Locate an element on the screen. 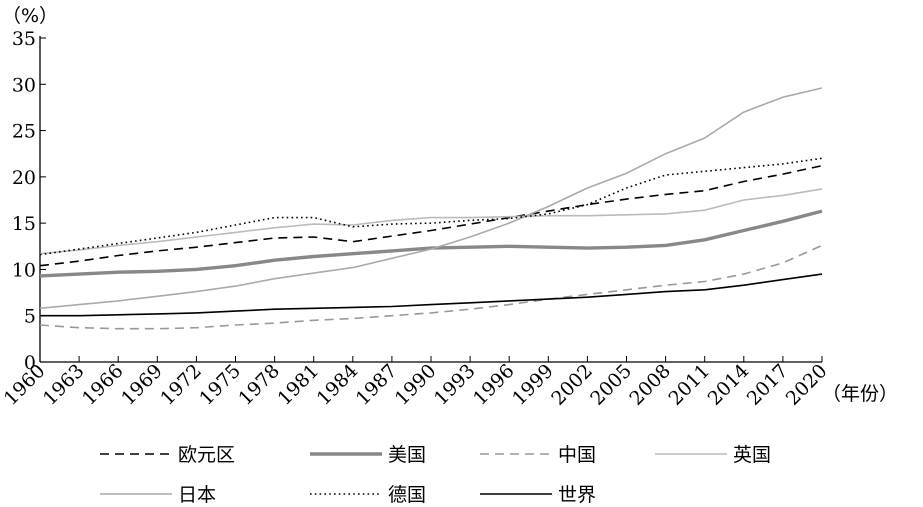 This screenshot has height=507, width=923. y-tick-label: 20 is located at coordinates (24, 178).